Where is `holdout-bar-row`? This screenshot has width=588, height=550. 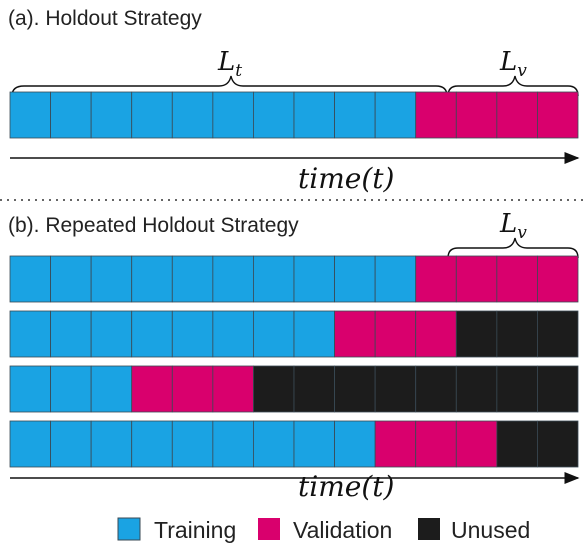 holdout-bar-row is located at coordinates (294, 115).